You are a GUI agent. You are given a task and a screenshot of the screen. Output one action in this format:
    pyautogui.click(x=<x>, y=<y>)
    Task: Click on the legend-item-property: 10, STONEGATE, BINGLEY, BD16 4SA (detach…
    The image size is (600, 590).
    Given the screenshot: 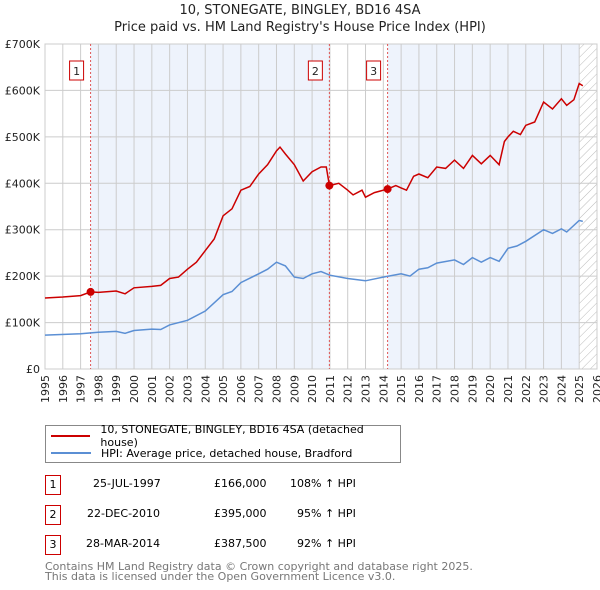 What is the action you would take?
    pyautogui.click(x=223, y=436)
    